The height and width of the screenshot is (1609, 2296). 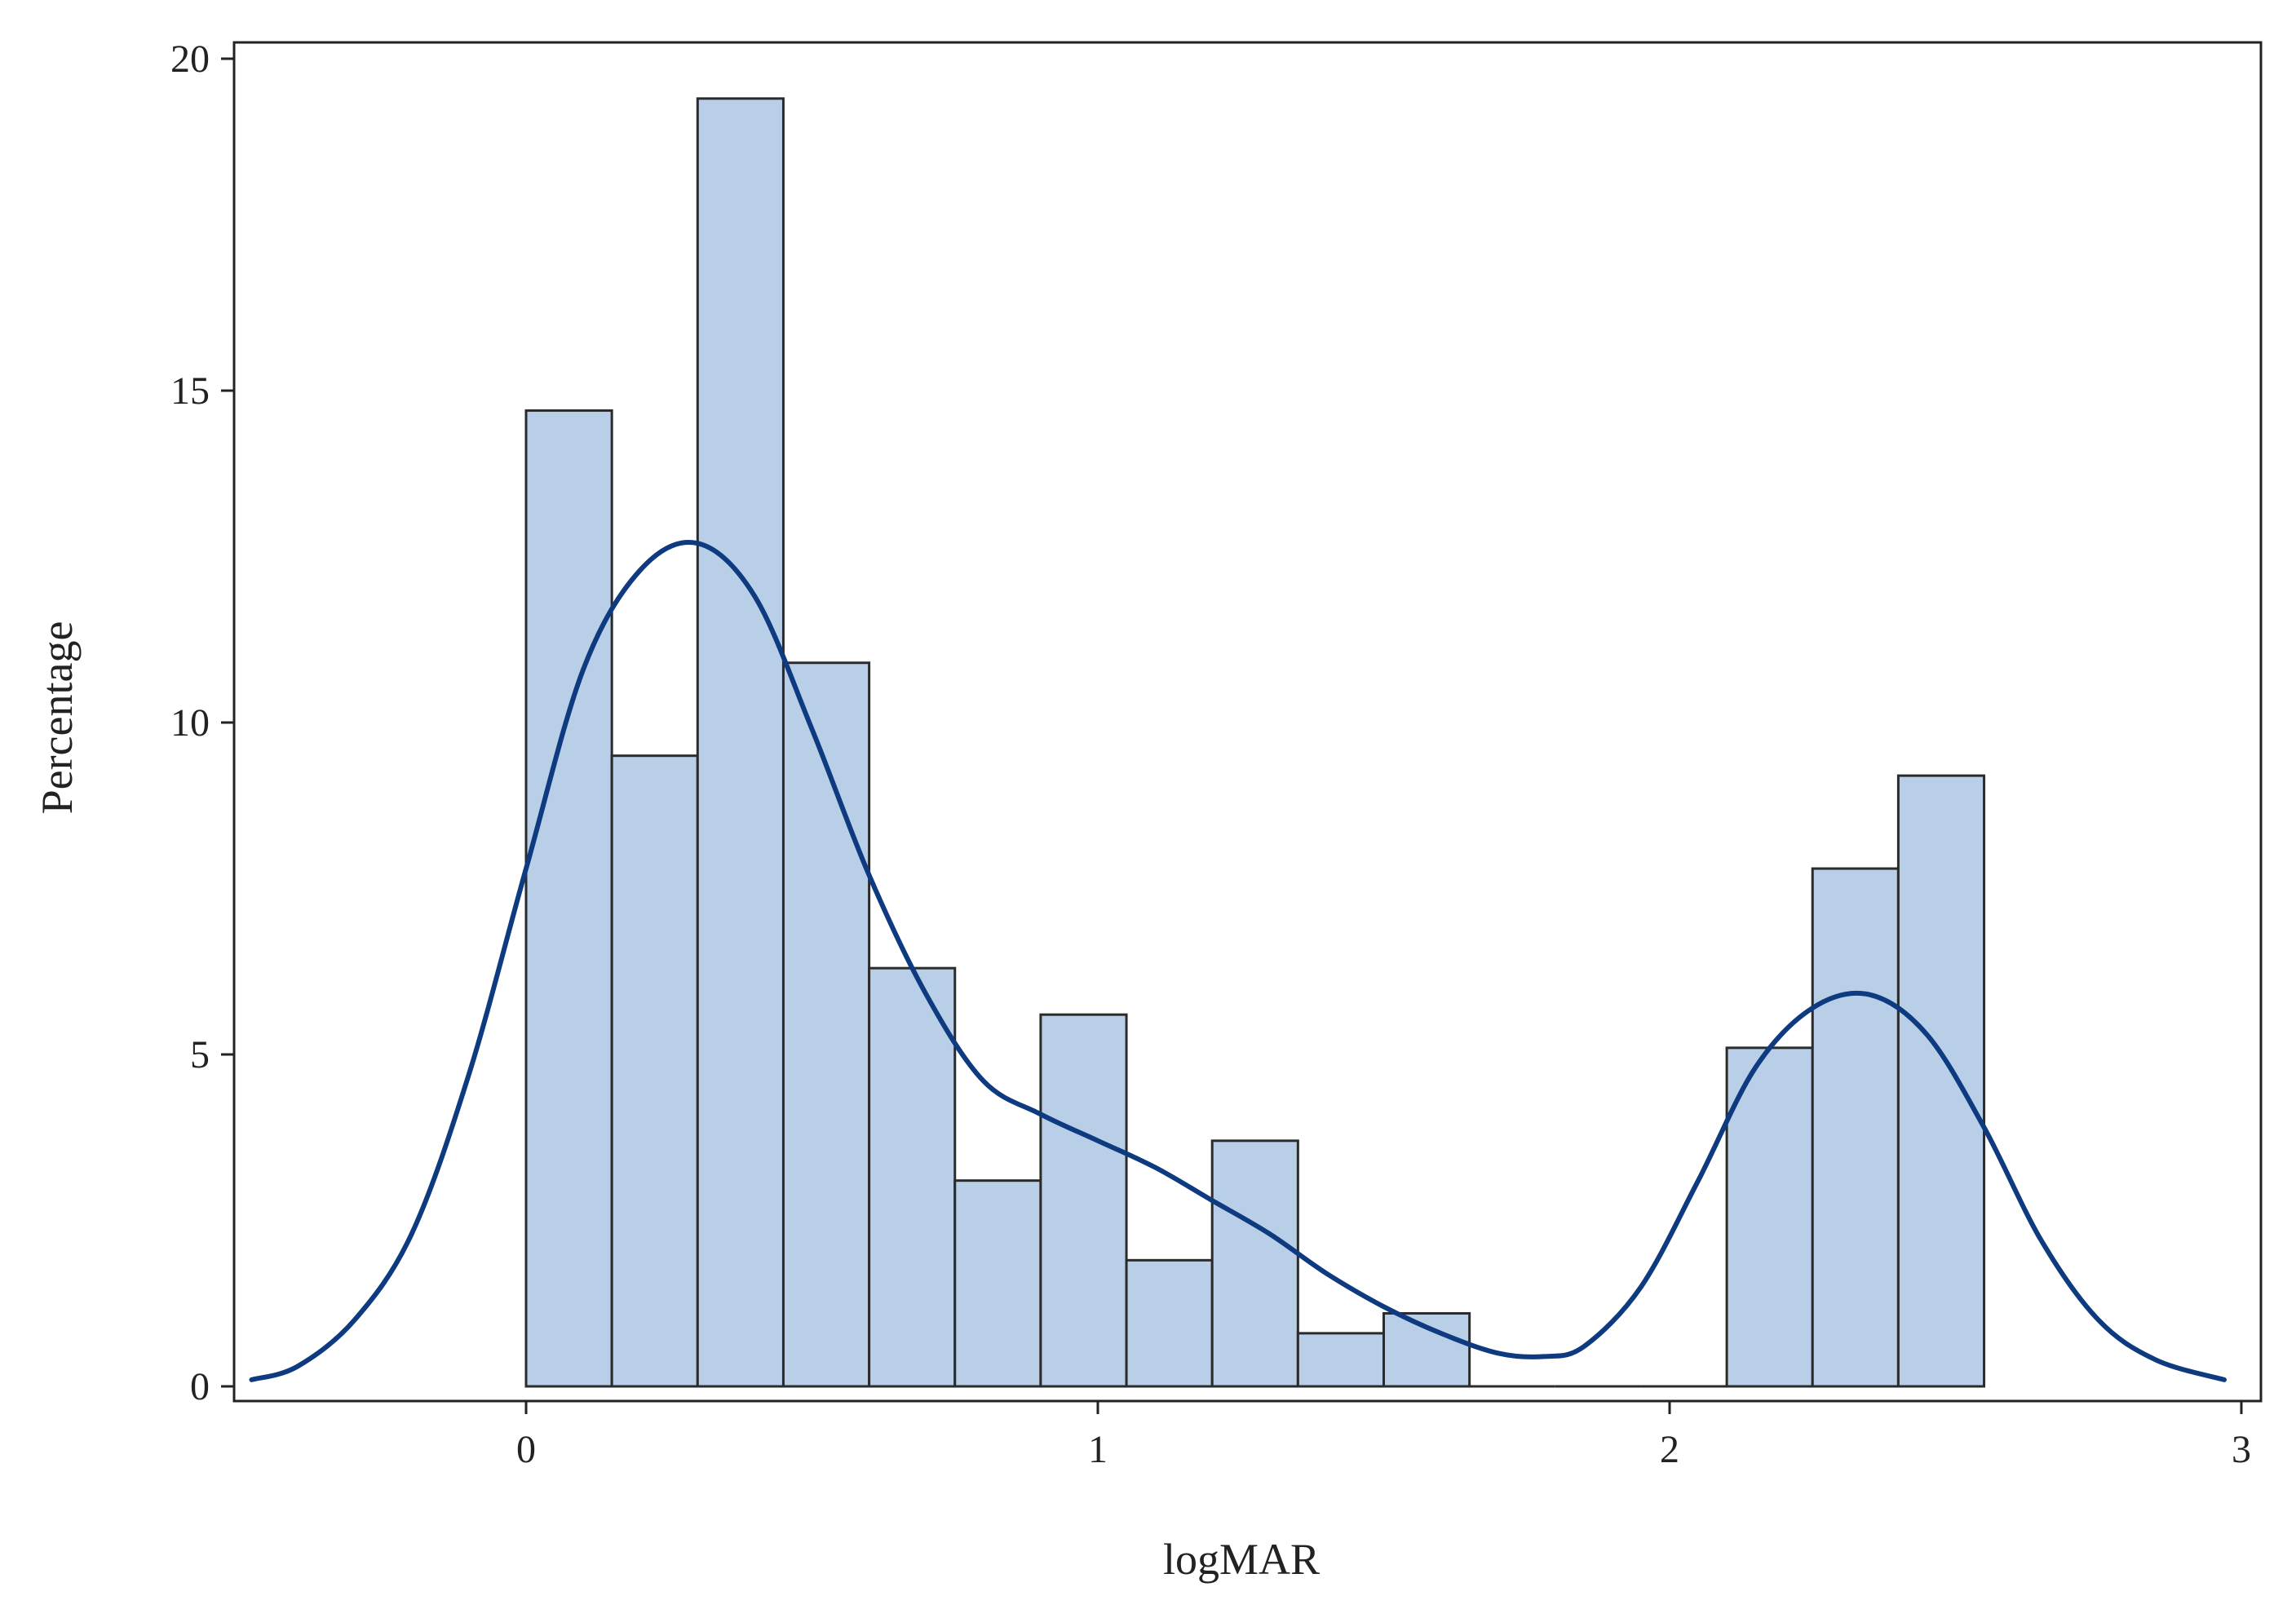 What do you see at coordinates (1242, 1559) in the screenshot?
I see `x-axis-title: logMAR` at bounding box center [1242, 1559].